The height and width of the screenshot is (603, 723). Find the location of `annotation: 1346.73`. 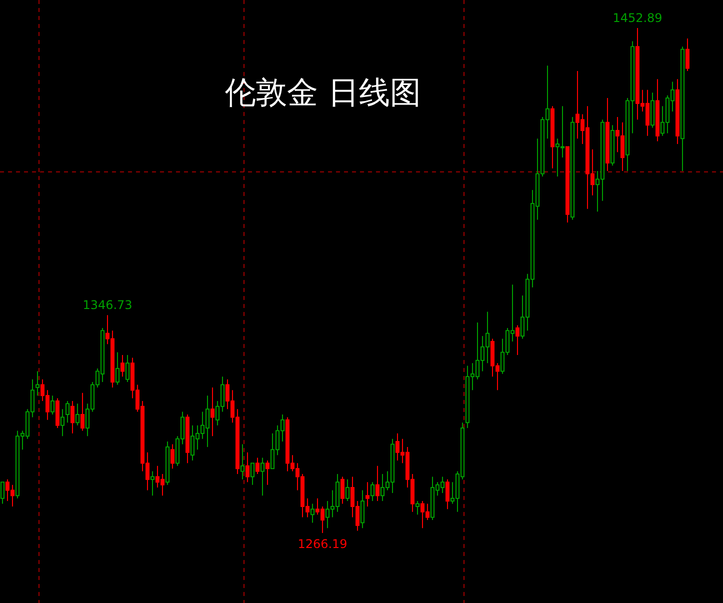

annotation: 1346.73 is located at coordinates (107, 305).